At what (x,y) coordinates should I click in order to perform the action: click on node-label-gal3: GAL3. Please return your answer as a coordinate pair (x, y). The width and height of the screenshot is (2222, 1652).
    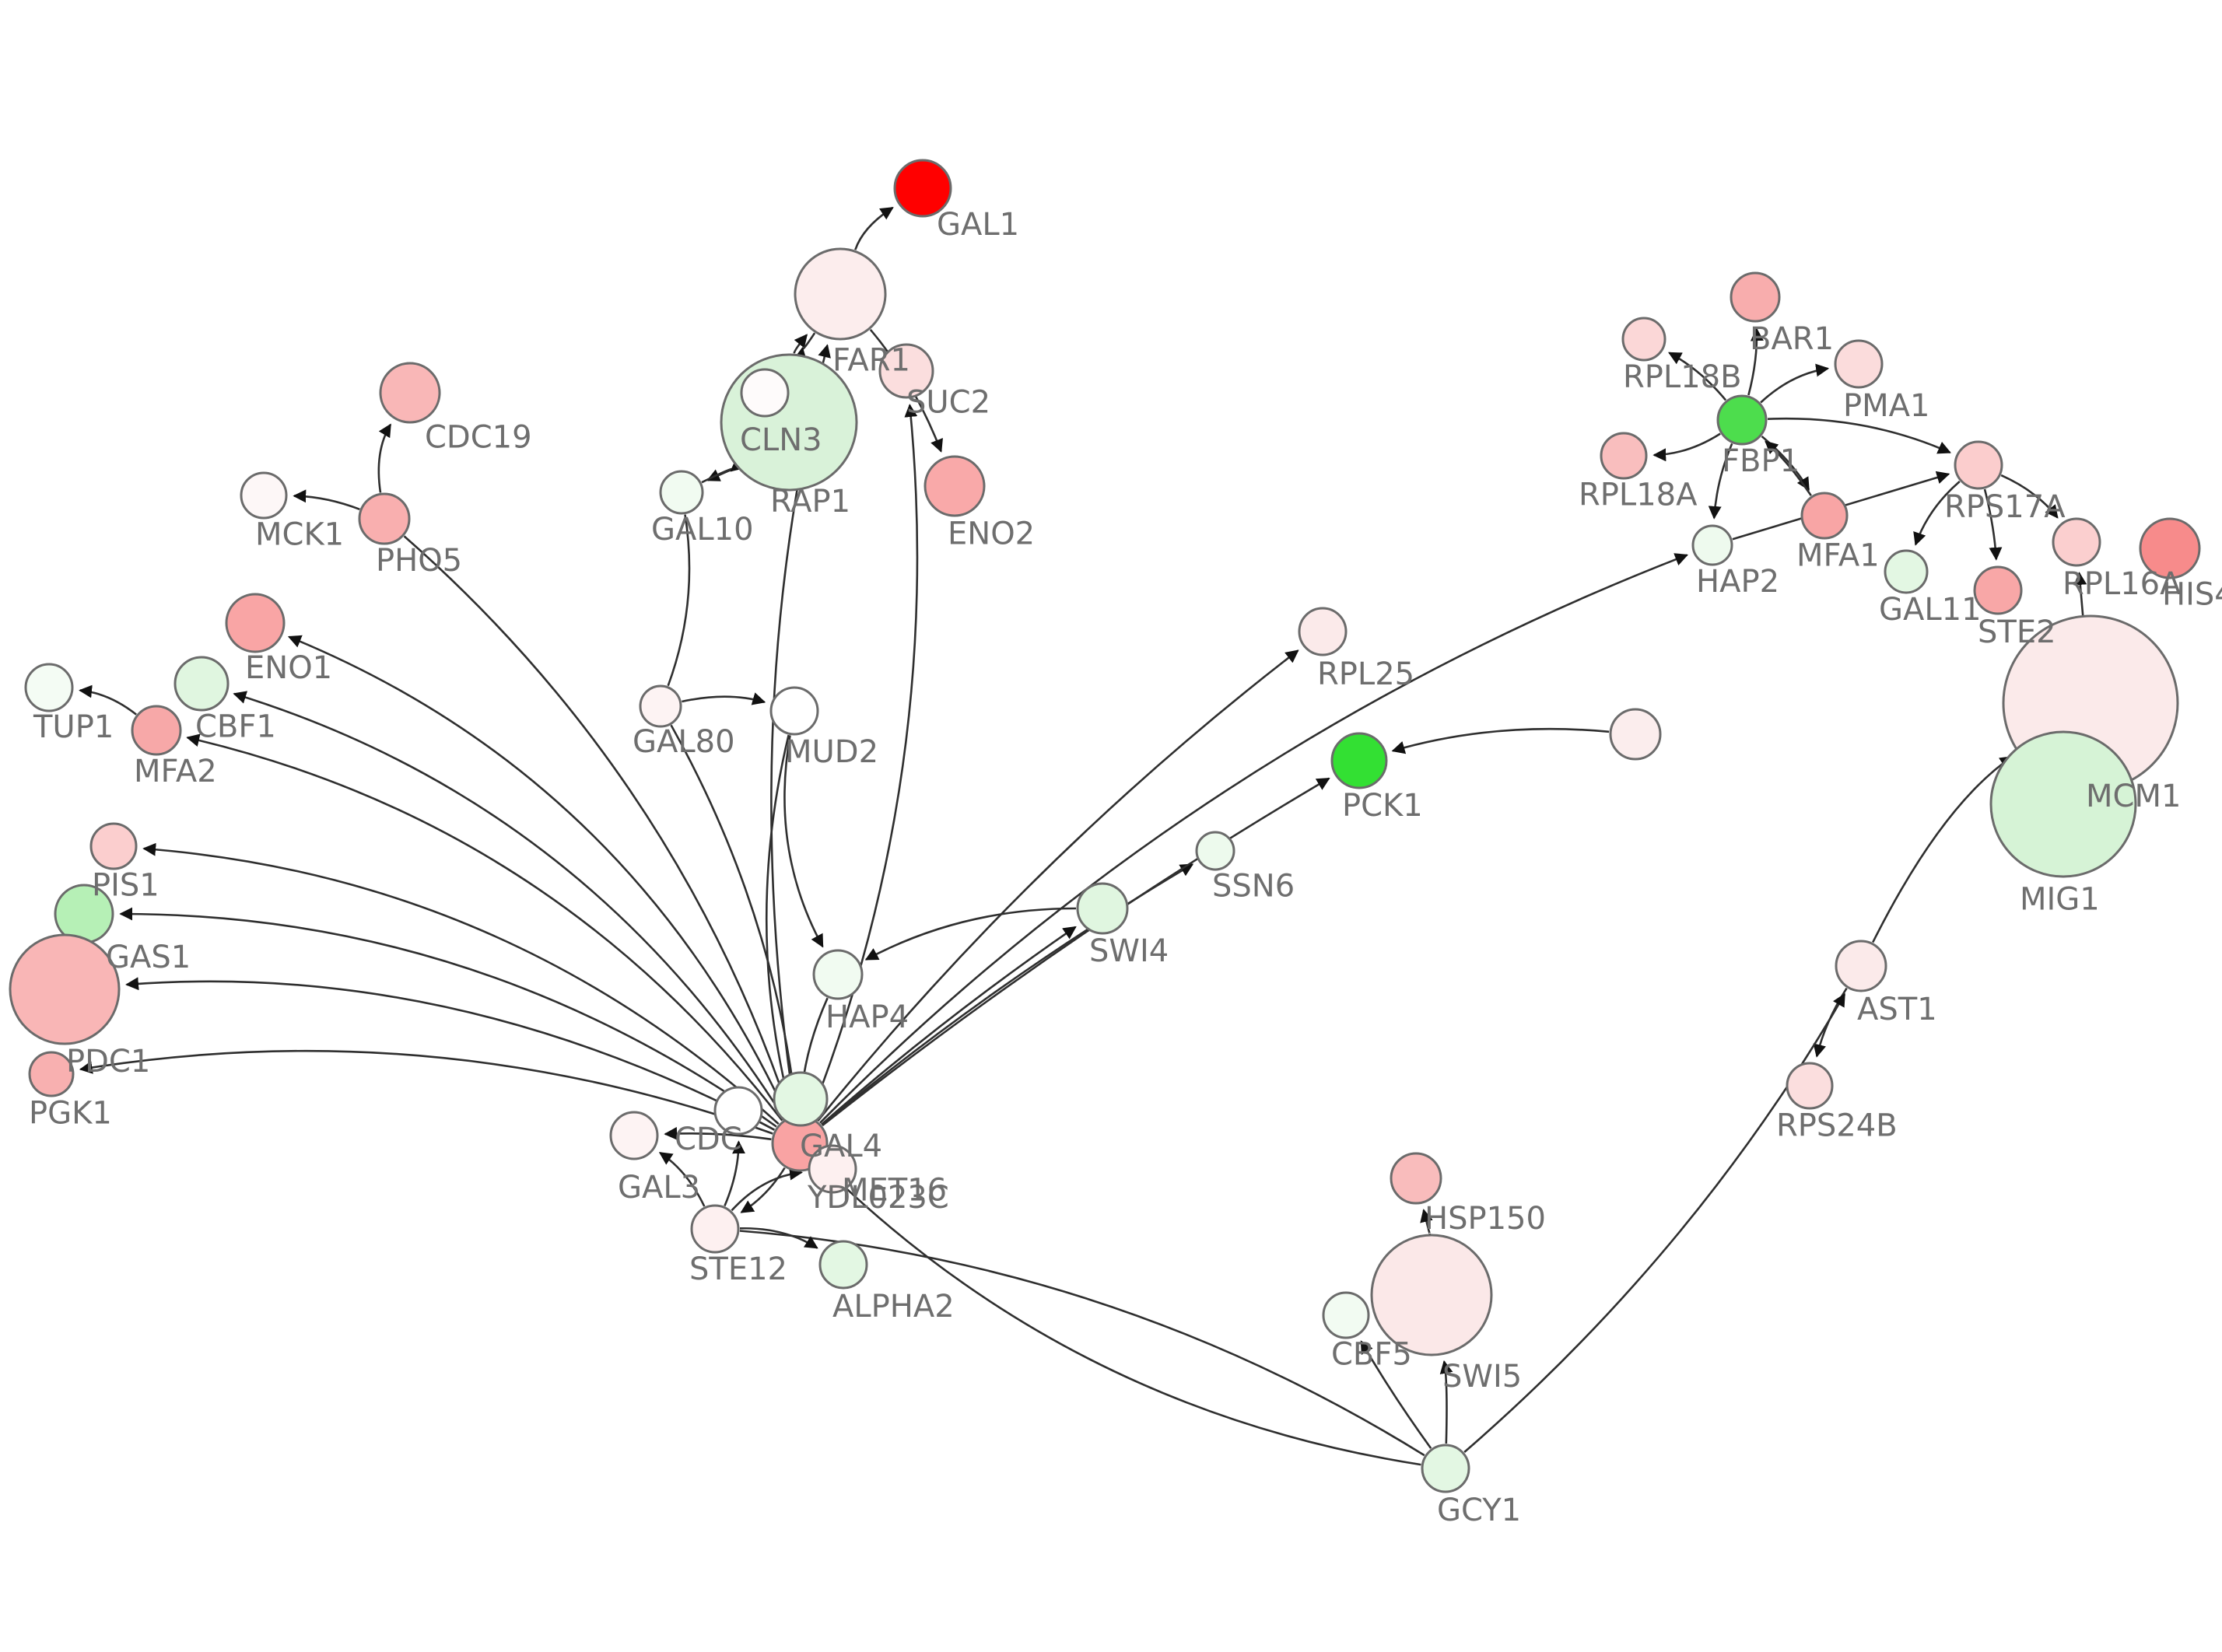
    Looking at the image, I should click on (659, 1188).